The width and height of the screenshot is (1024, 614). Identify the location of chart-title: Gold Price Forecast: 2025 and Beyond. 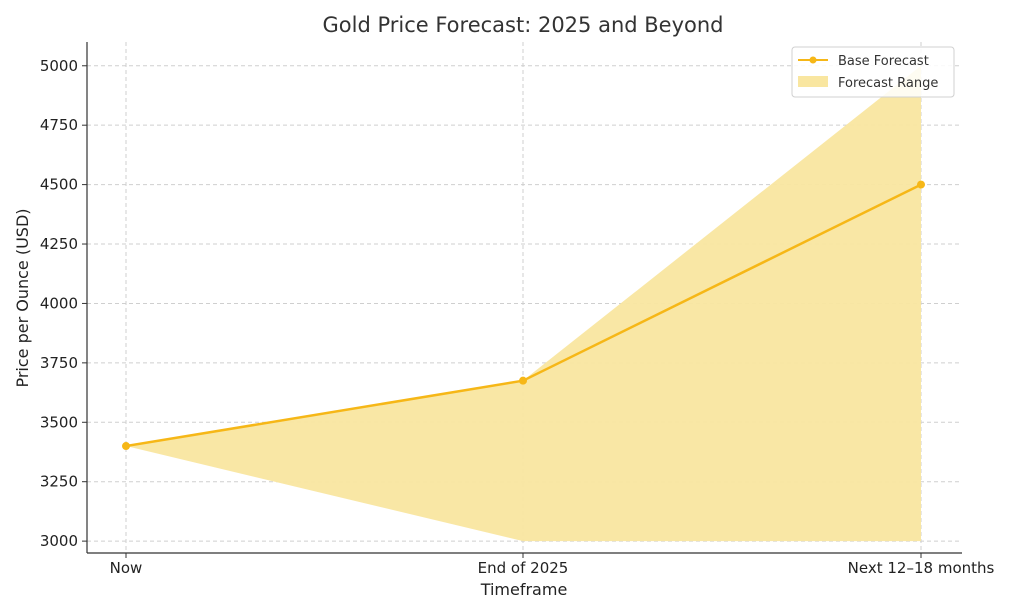
(522, 25).